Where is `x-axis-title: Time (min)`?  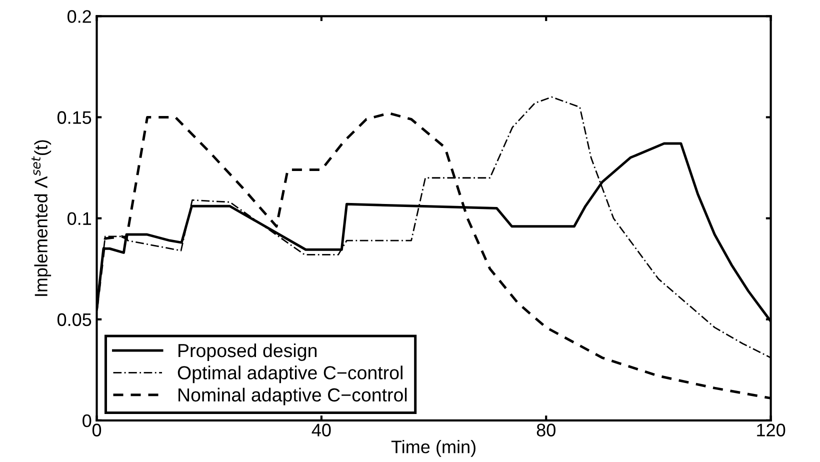 x-axis-title: Time (min) is located at coordinates (433, 448).